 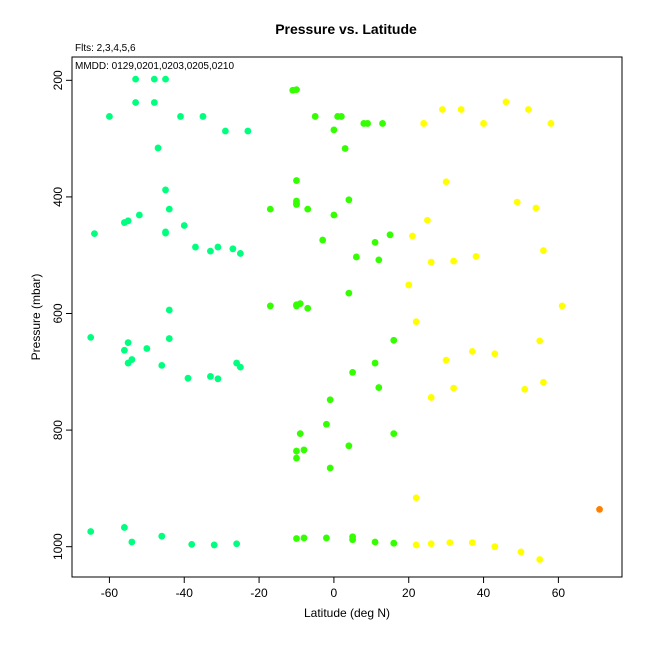 I want to click on y-tick-label: 400, so click(x=58, y=197).